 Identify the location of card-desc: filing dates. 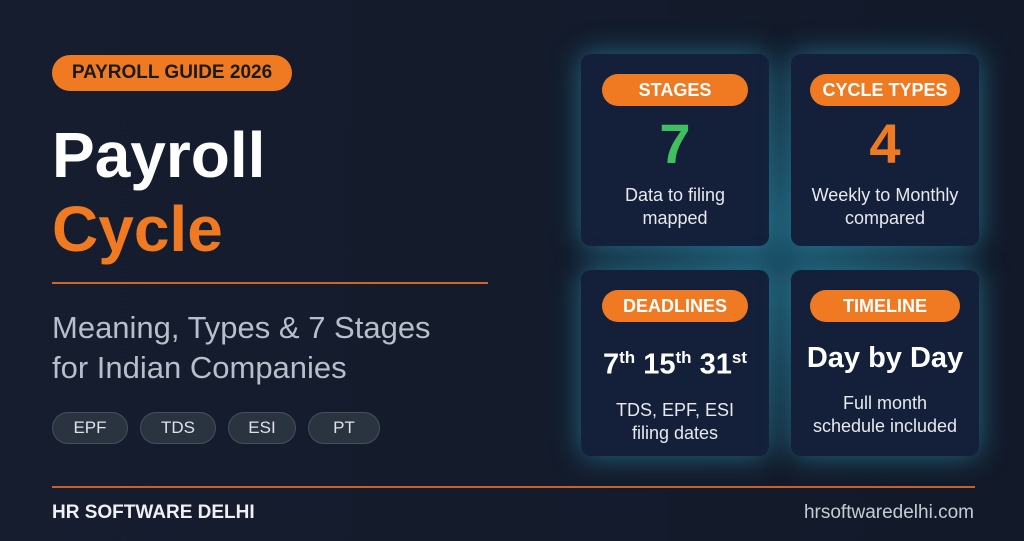
(675, 432).